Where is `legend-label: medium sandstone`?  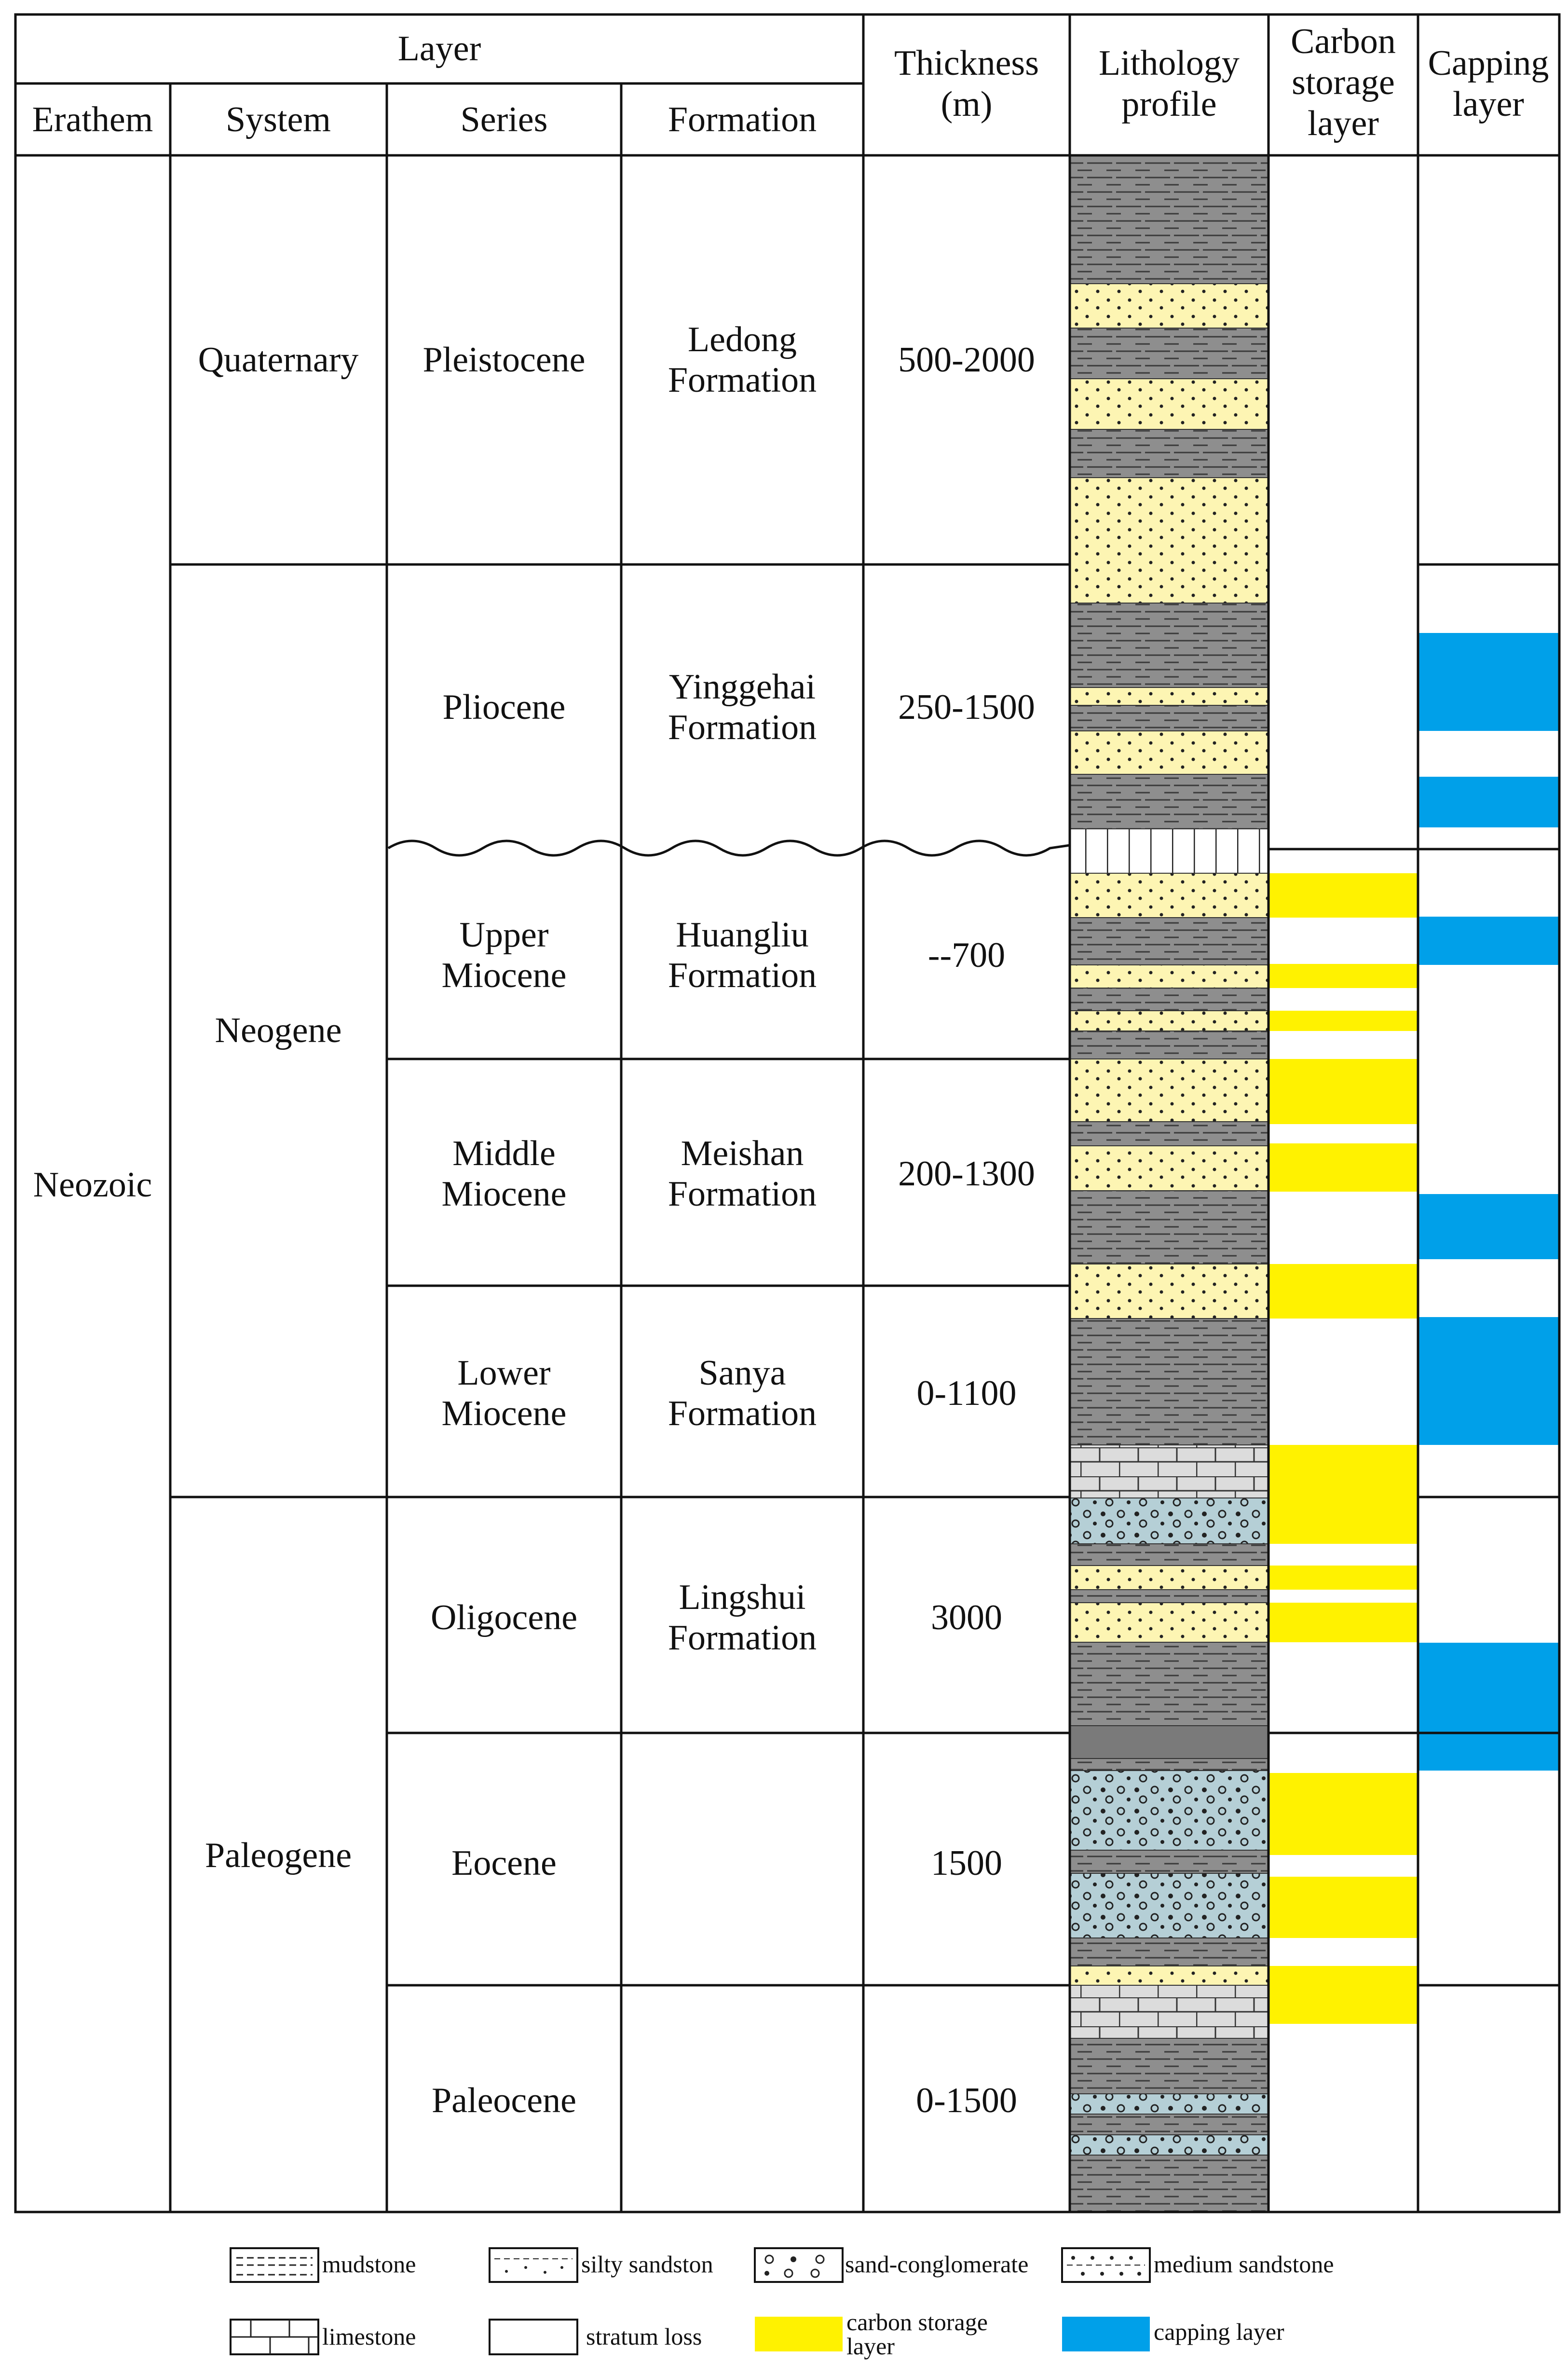 legend-label: medium sandstone is located at coordinates (1244, 2264).